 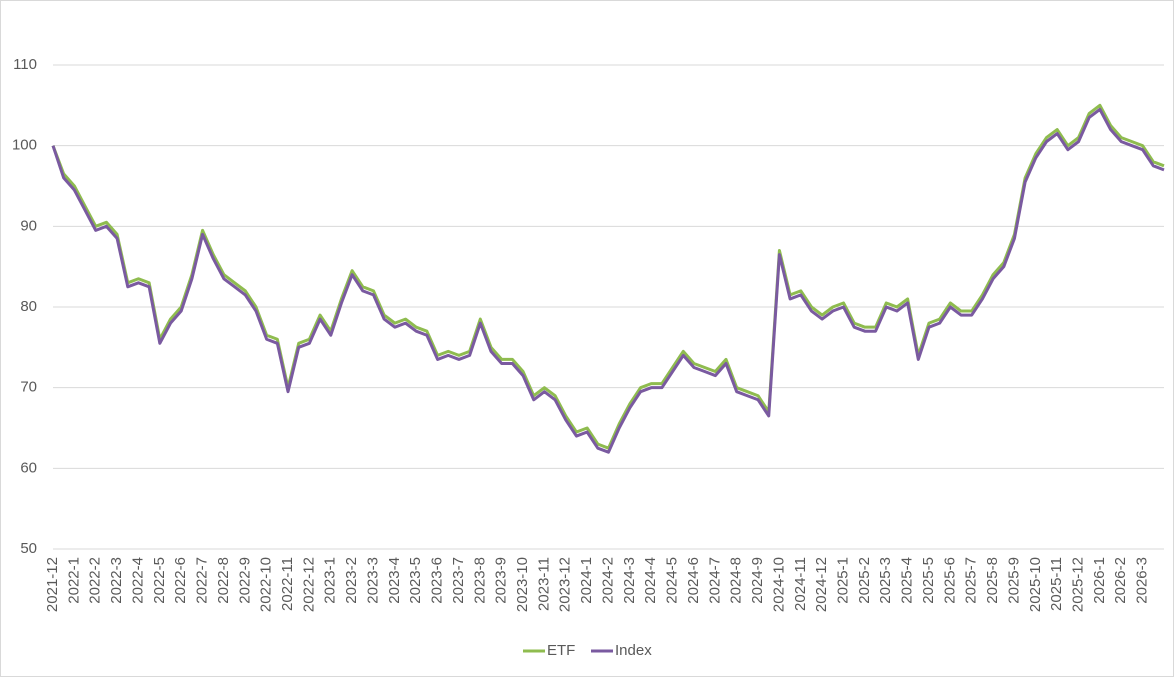 What do you see at coordinates (864, 580) in the screenshot?
I see `x-tick-label: 2025-2` at bounding box center [864, 580].